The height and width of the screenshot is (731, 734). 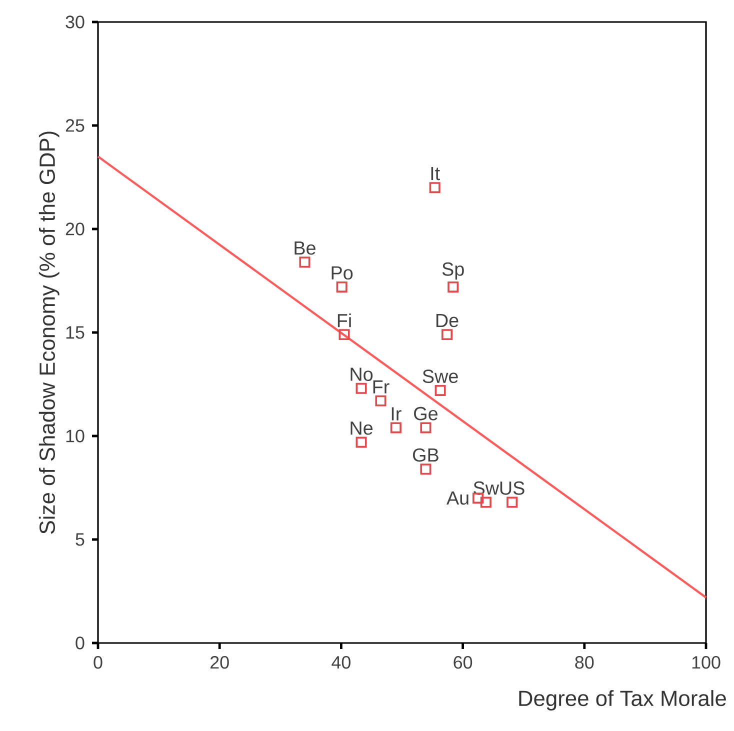 I want to click on y-axis-title: Size of Shadow Economy (% of the GDP), so click(x=49, y=333).